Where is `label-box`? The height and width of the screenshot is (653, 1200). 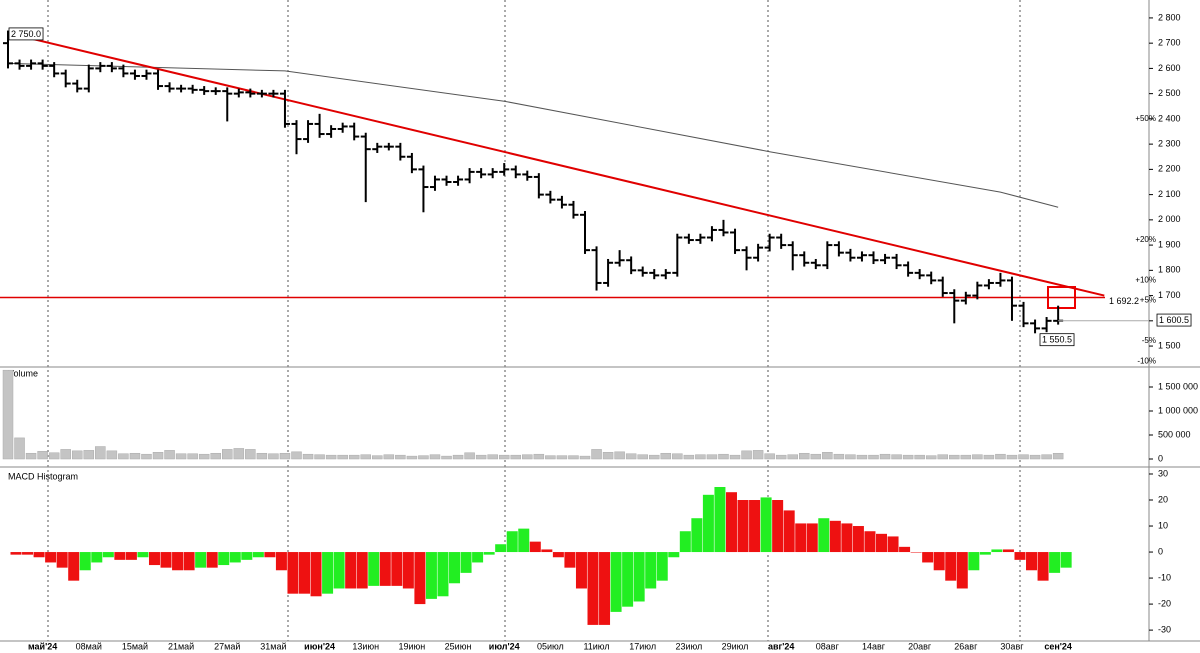 label-box is located at coordinates (1174, 320).